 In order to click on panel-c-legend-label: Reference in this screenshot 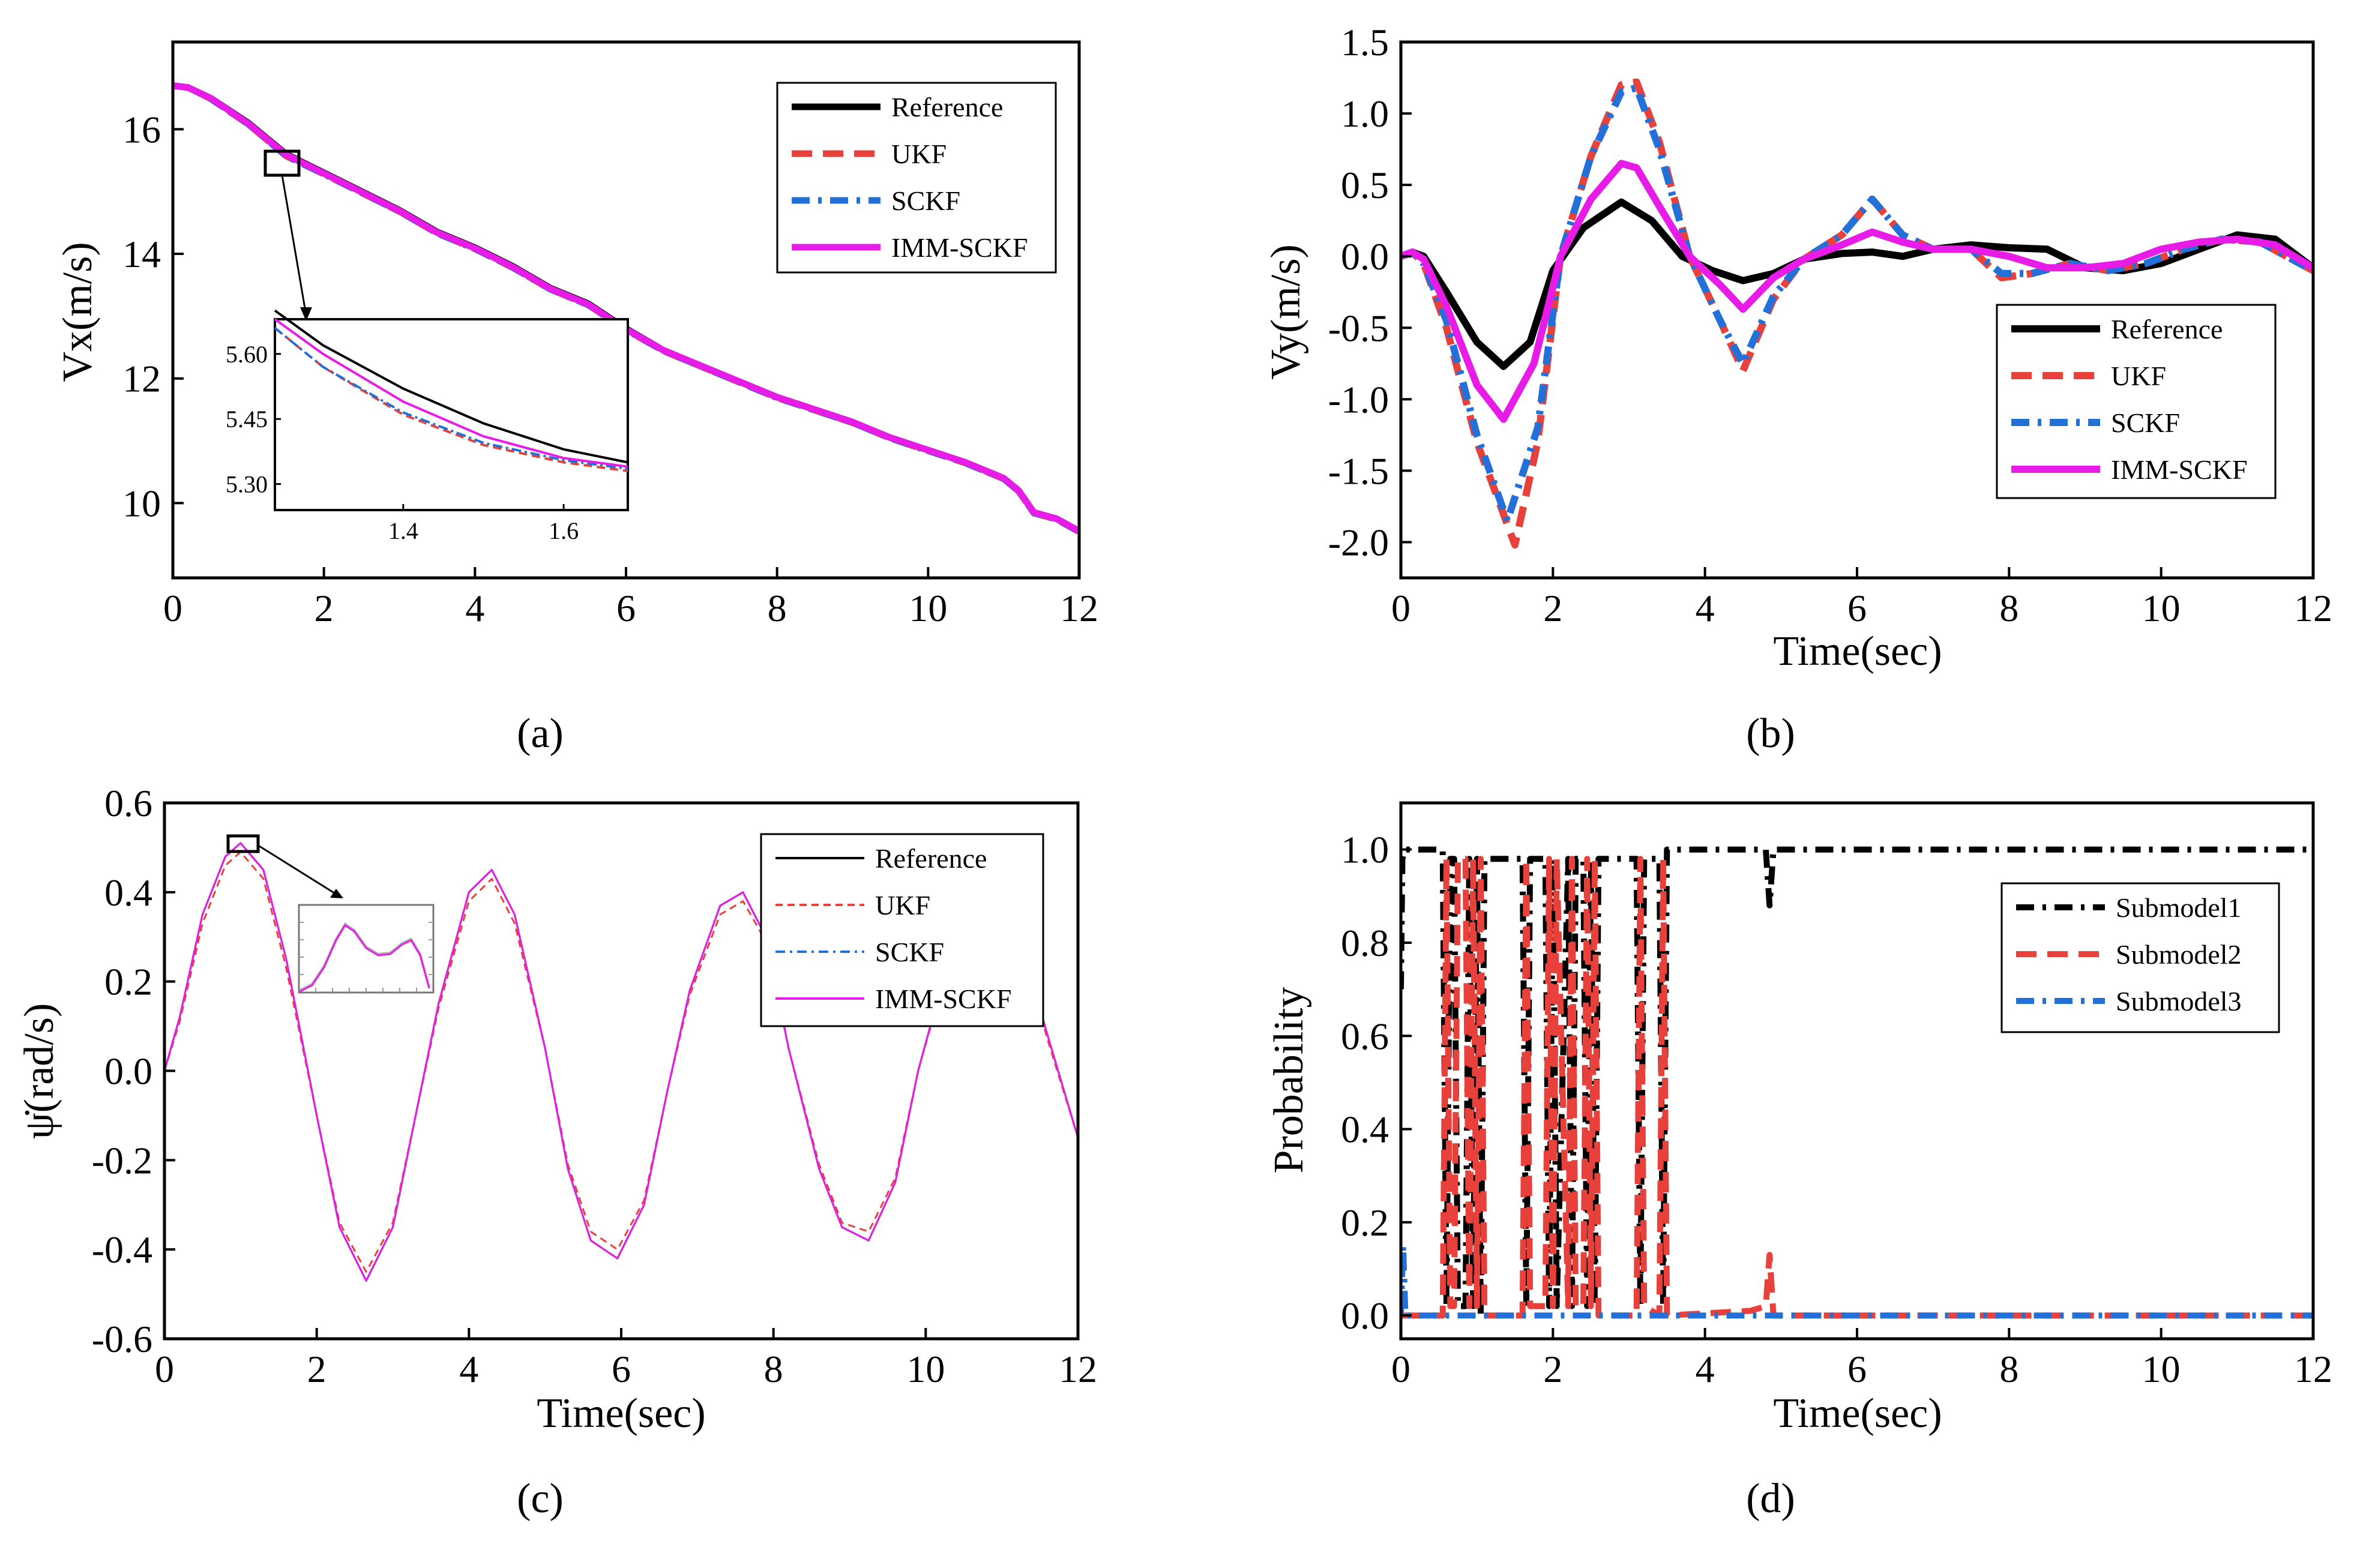, I will do `click(931, 858)`.